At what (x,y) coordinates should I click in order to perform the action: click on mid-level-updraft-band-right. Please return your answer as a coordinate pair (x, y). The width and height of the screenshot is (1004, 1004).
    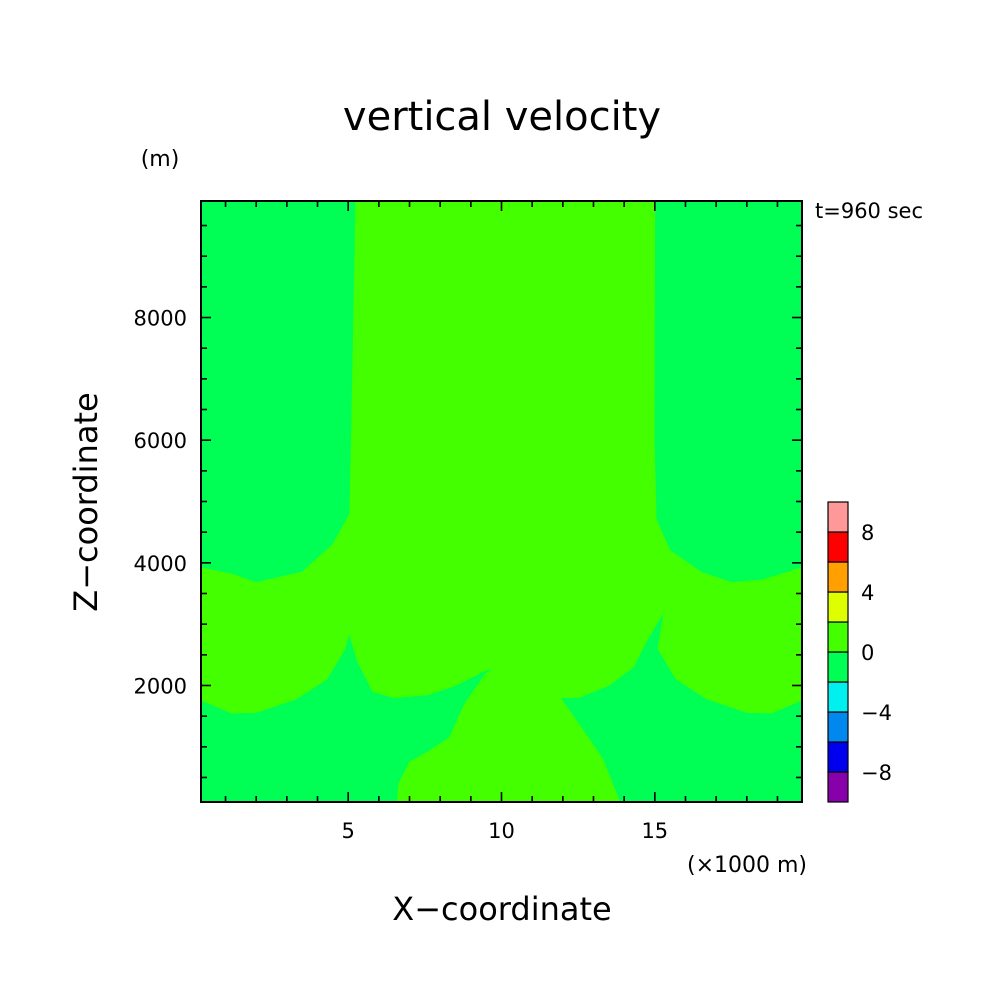
    Looking at the image, I should click on (730, 662).